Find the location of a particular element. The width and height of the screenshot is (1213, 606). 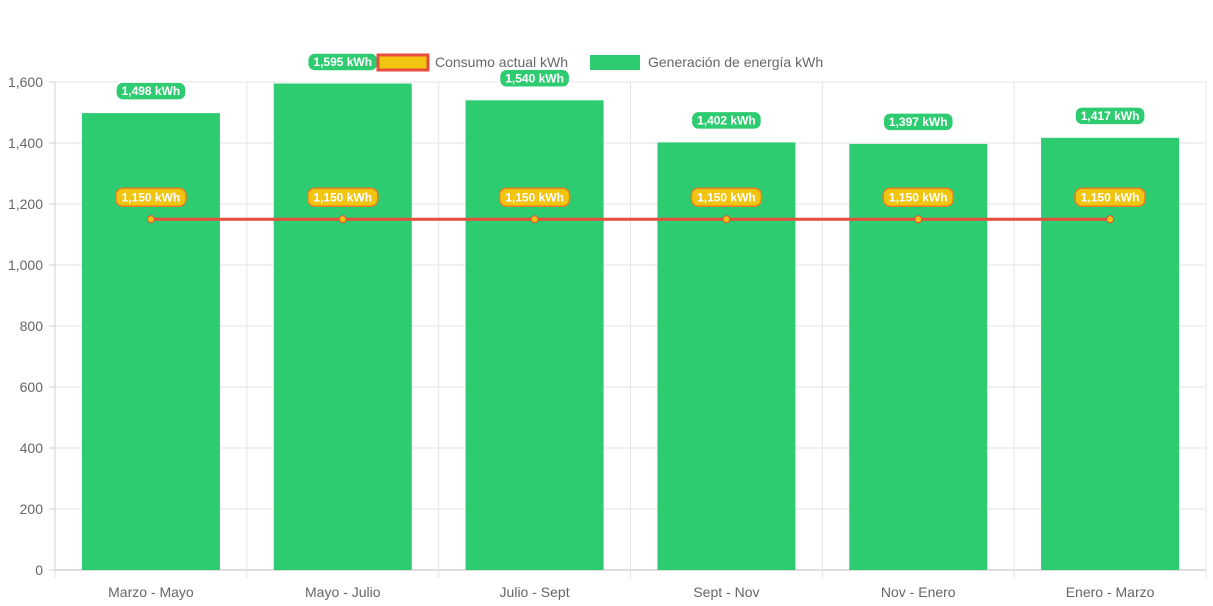

x-tick-label: Julio - Sept is located at coordinates (535, 592).